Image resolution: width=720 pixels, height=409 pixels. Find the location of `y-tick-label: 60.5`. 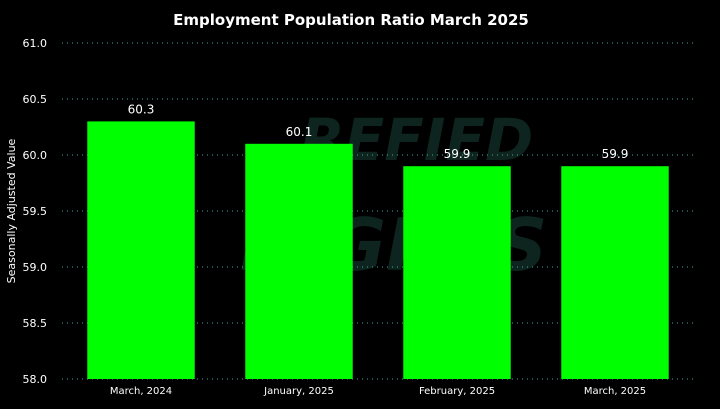

y-tick-label: 60.5 is located at coordinates (35, 99).